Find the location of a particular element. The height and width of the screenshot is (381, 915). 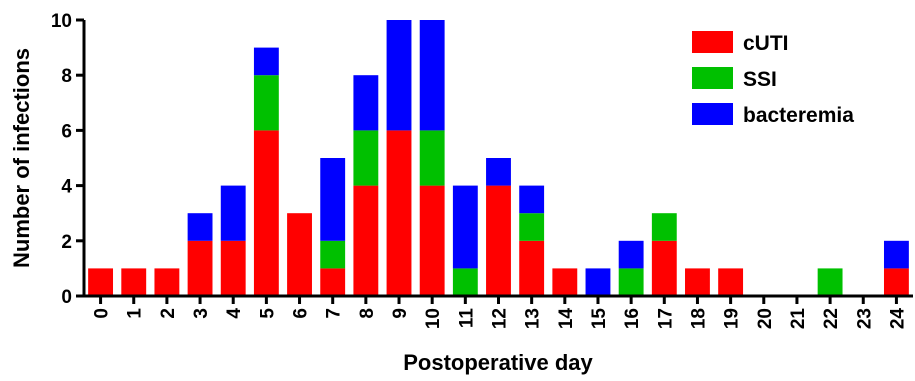

x-tick-label-3: 3 is located at coordinates (201, 313).